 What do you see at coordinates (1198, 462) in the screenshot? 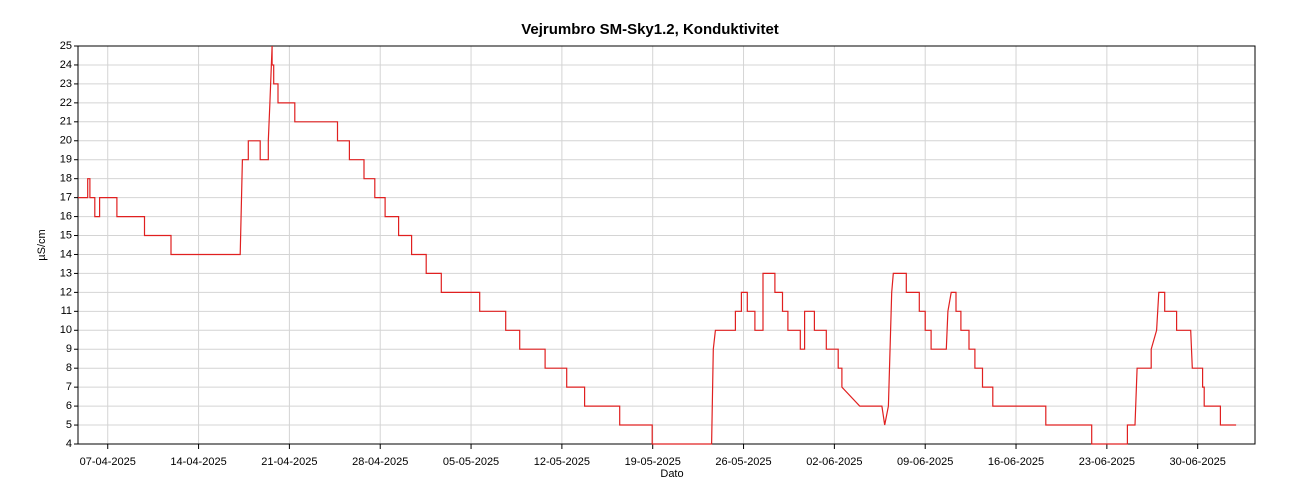
I see `x-tick-label: 30-06-2025` at bounding box center [1198, 462].